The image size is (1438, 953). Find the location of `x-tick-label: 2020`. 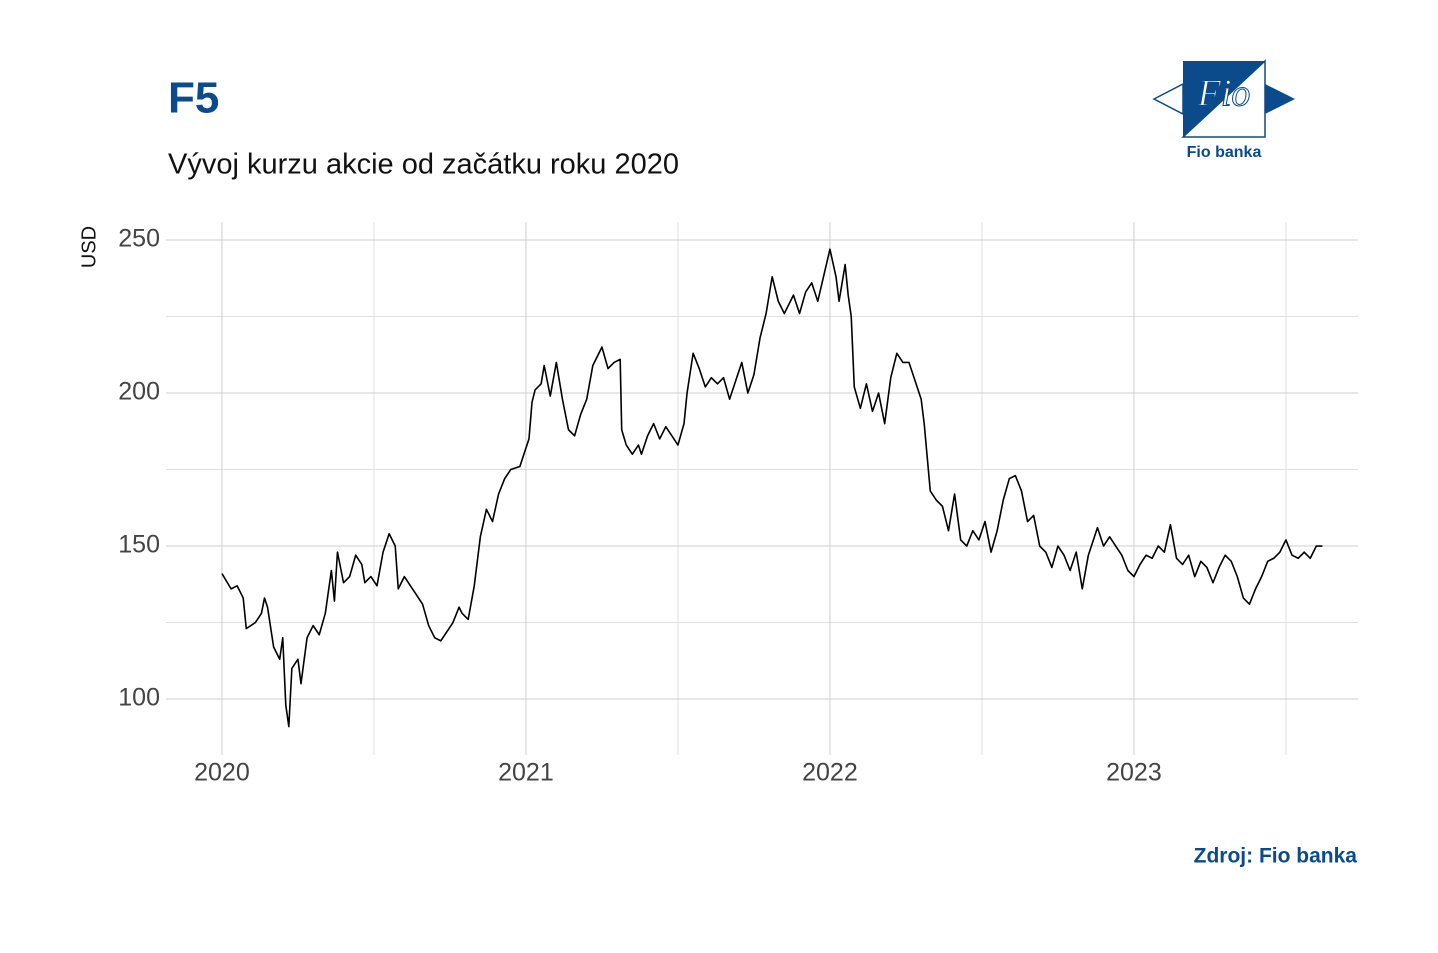

x-tick-label: 2020 is located at coordinates (222, 773).